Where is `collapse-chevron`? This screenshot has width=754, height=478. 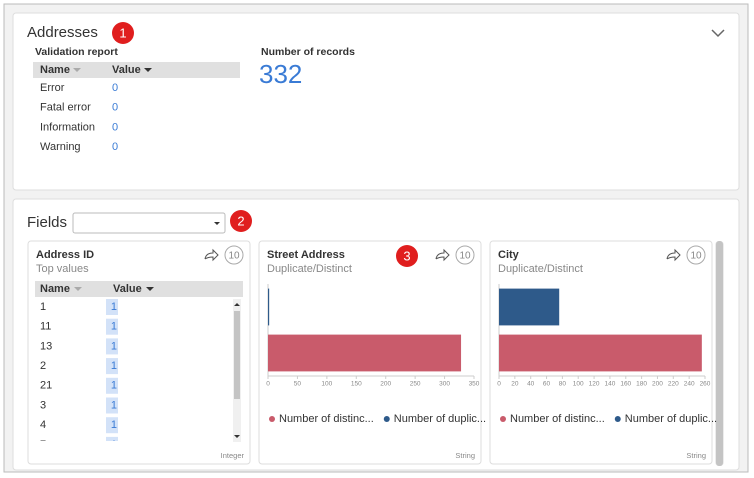 collapse-chevron is located at coordinates (718, 33).